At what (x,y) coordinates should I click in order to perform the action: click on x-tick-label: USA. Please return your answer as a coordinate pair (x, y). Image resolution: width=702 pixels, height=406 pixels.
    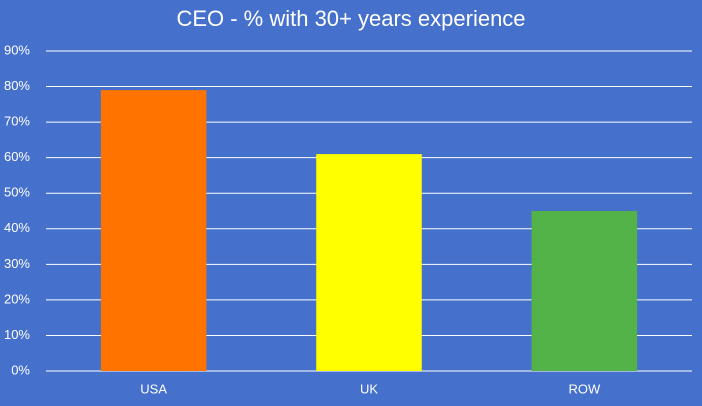
    Looking at the image, I should click on (153, 388).